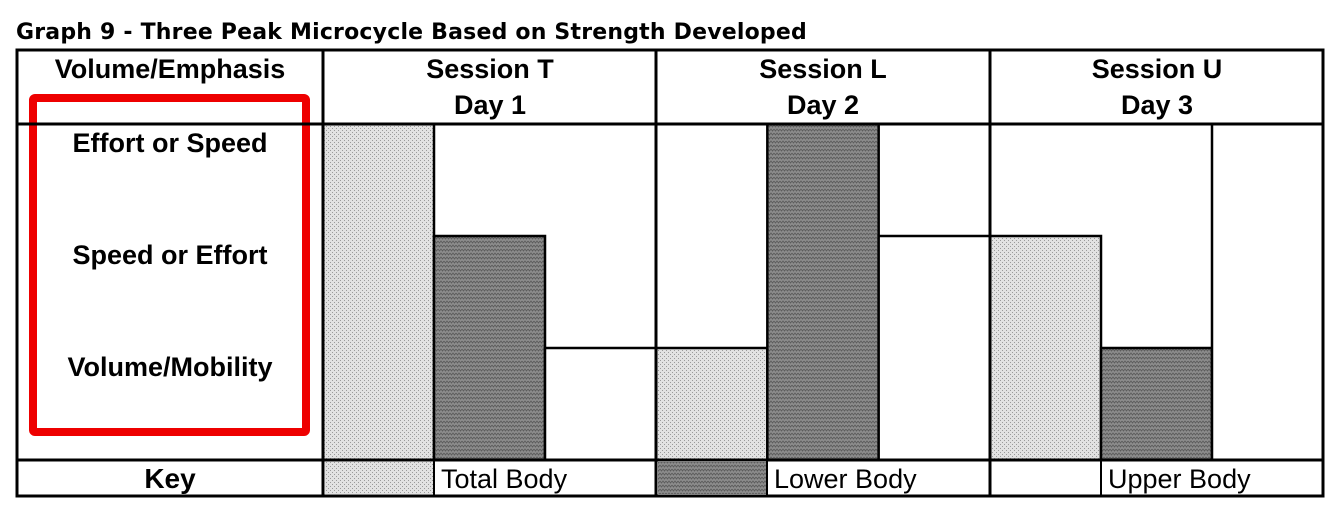 The image size is (1339, 516). What do you see at coordinates (1157, 105) in the screenshot?
I see `session-u-day: Day 3` at bounding box center [1157, 105].